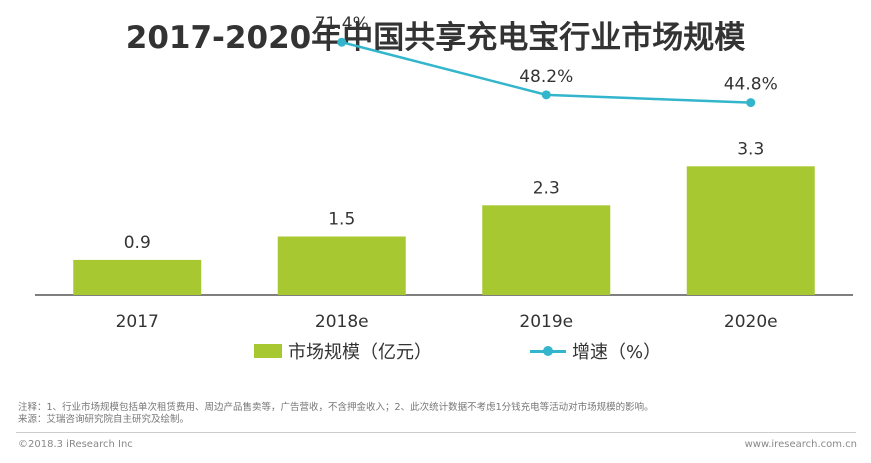 This screenshot has height=463, width=871. I want to click on legend: 市场规模（亿元） 增速（%）, so click(435, 351).